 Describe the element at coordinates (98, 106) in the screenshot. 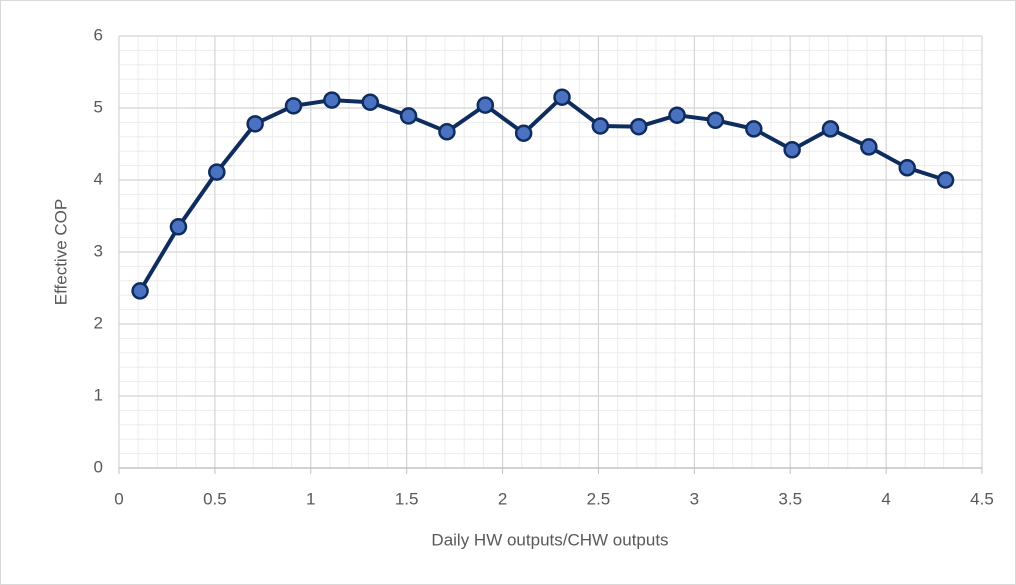

I see `y-tick-label: 5` at that location.